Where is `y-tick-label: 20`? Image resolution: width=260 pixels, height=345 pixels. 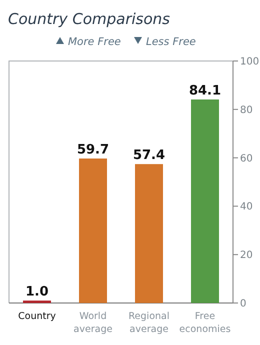
y-tick-label: 20 is located at coordinates (246, 256).